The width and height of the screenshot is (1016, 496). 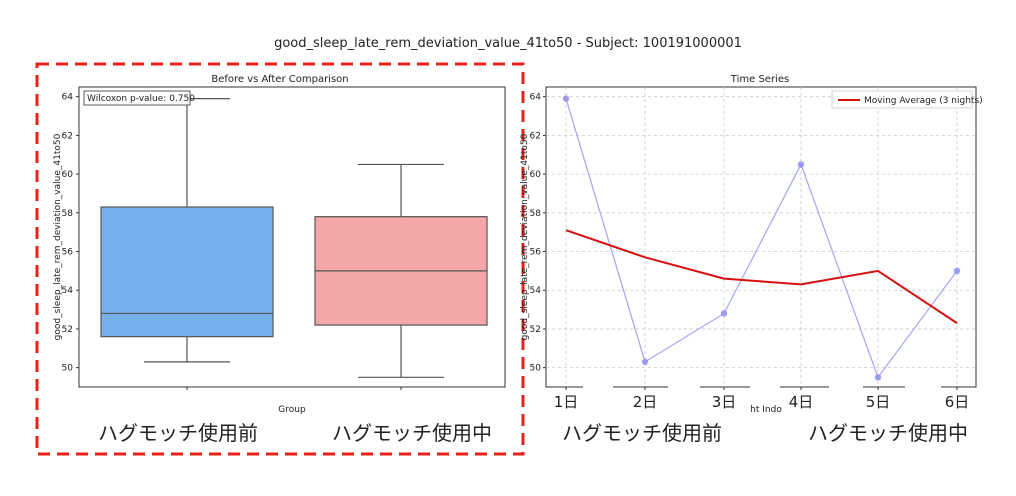 What do you see at coordinates (68, 175) in the screenshot?
I see `box-plot-y-tick-label: 60` at bounding box center [68, 175].